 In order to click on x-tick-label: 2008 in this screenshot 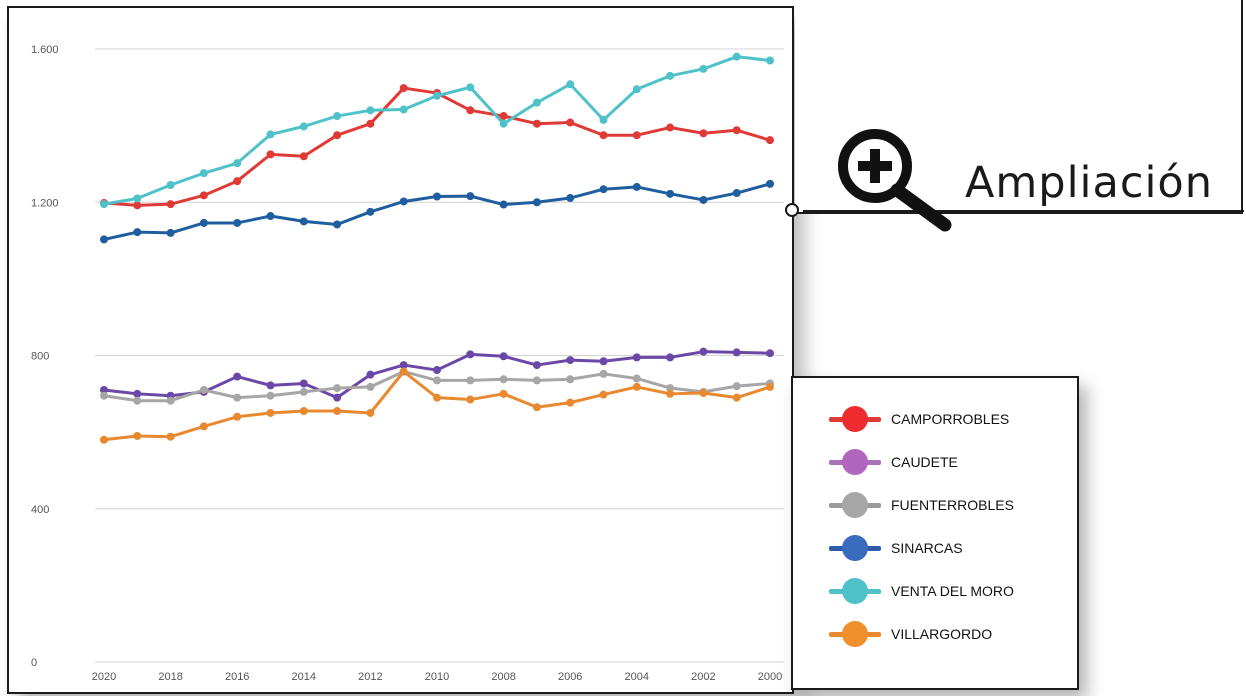, I will do `click(503, 677)`.